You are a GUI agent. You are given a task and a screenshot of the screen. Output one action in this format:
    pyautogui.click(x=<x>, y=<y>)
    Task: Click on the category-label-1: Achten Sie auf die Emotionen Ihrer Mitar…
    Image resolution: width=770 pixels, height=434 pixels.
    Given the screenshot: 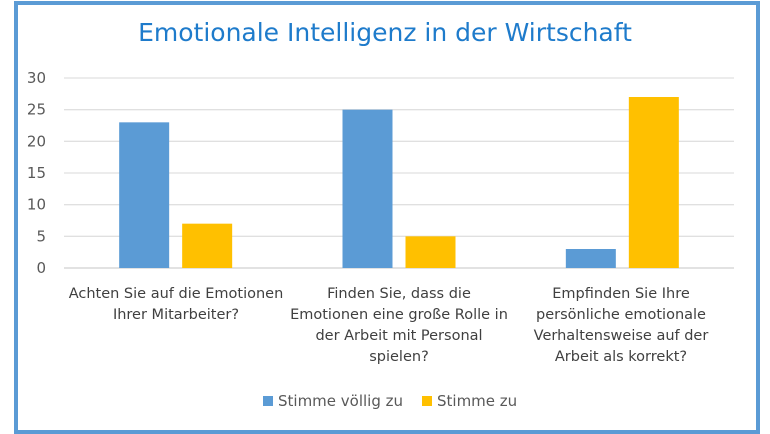 What is the action you would take?
    pyautogui.click(x=176, y=304)
    